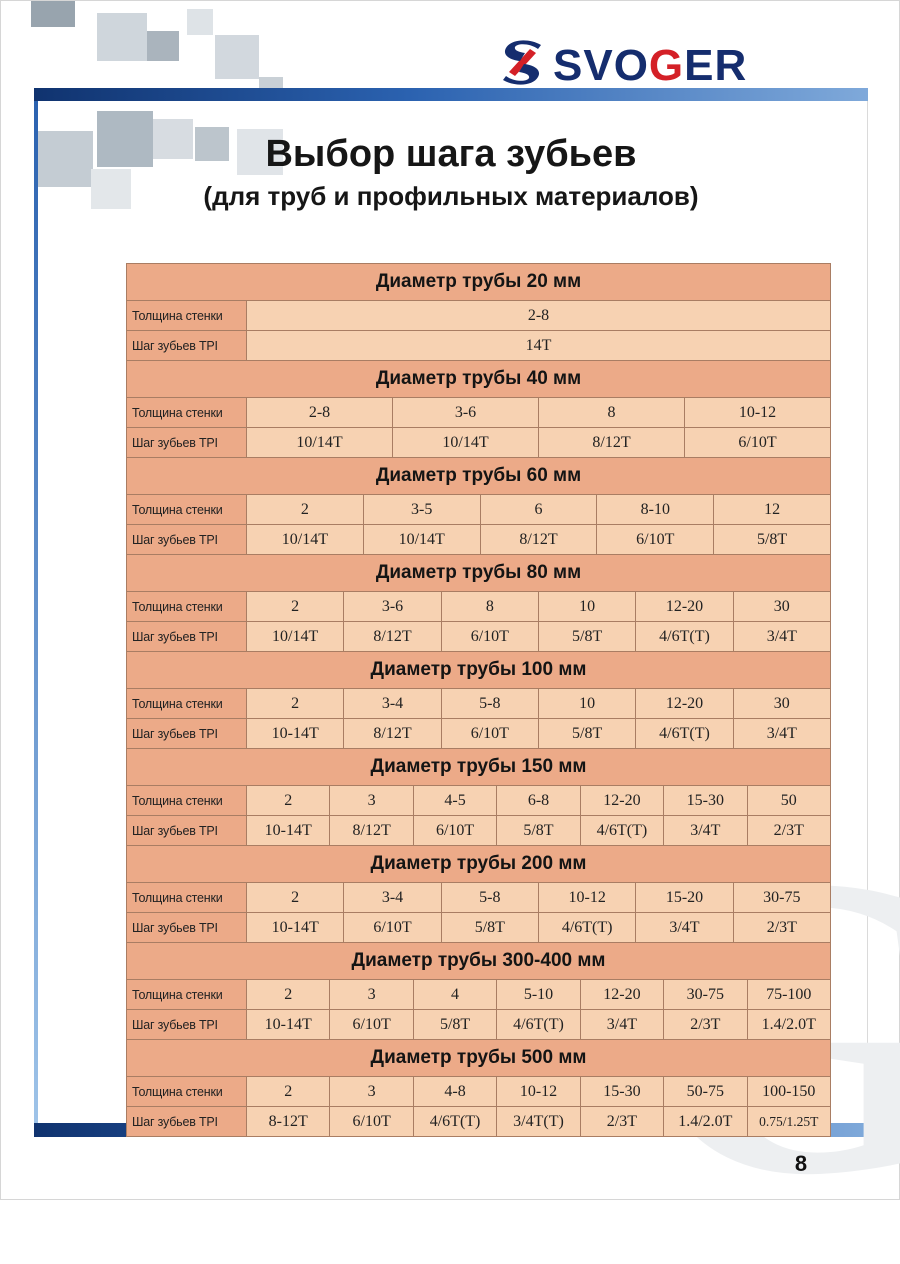 The width and height of the screenshot is (900, 1264). I want to click on thickness-cell: 30-75, so click(706, 994).